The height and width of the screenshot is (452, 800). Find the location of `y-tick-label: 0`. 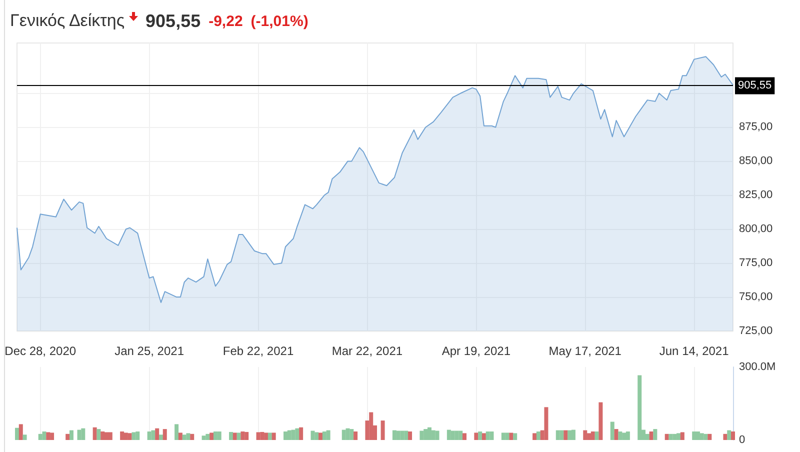

y-tick-label: 0 is located at coordinates (742, 440).